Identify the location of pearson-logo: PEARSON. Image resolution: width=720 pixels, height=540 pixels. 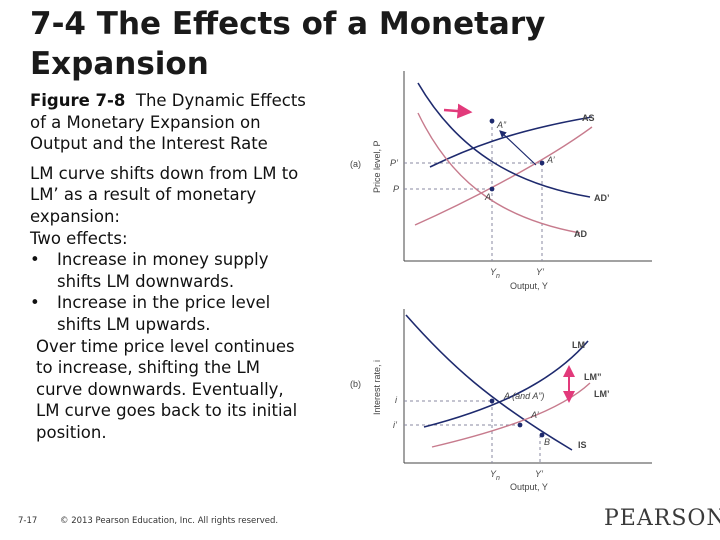
(662, 518).